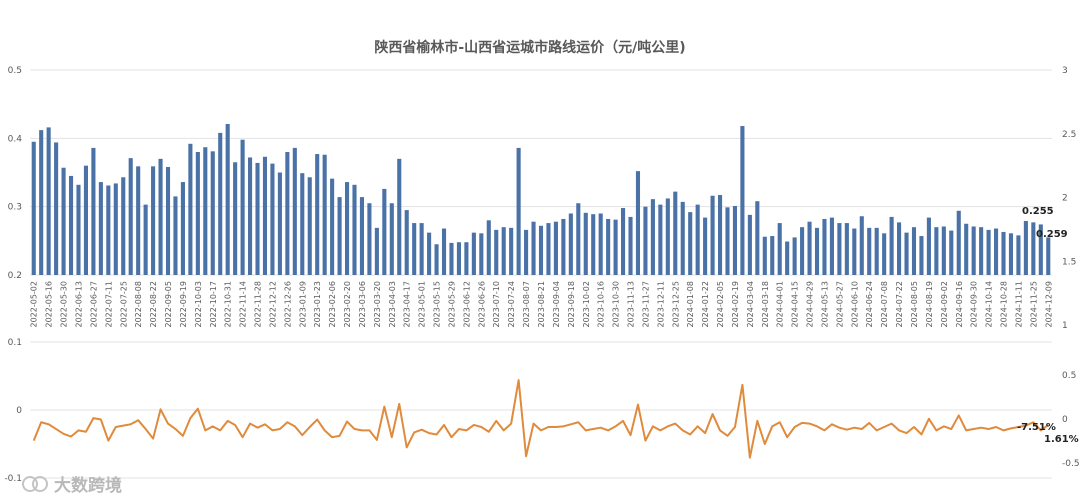  What do you see at coordinates (780, 304) in the screenshot?
I see `x-tick-label: 2024-04-01` at bounding box center [780, 304].